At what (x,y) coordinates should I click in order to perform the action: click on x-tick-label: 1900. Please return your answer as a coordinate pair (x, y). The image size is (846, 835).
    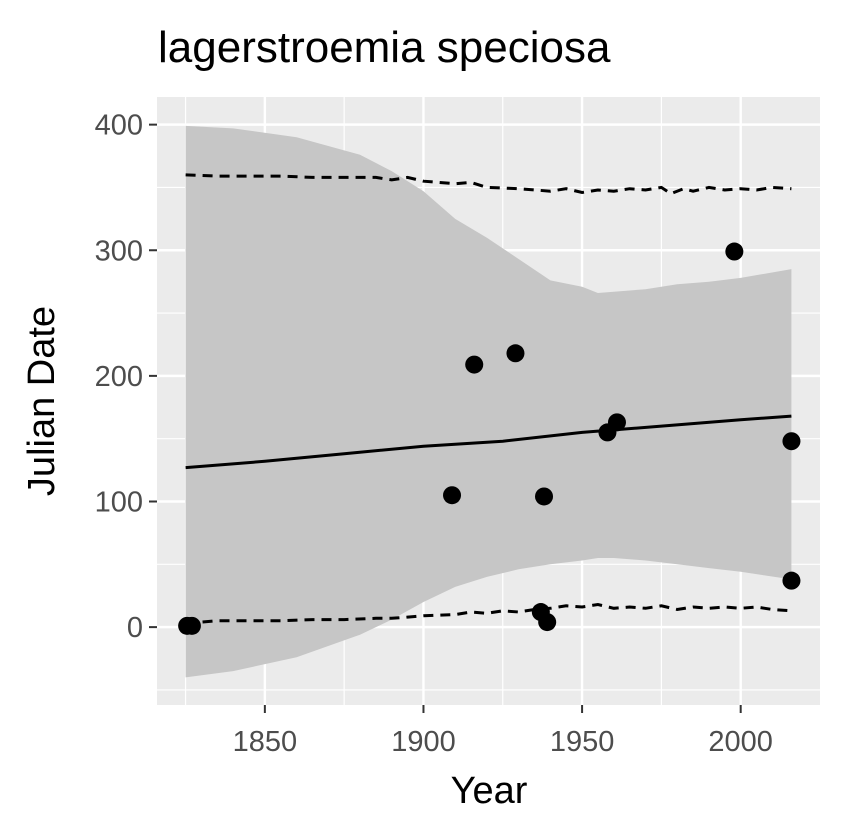
    Looking at the image, I should click on (423, 742).